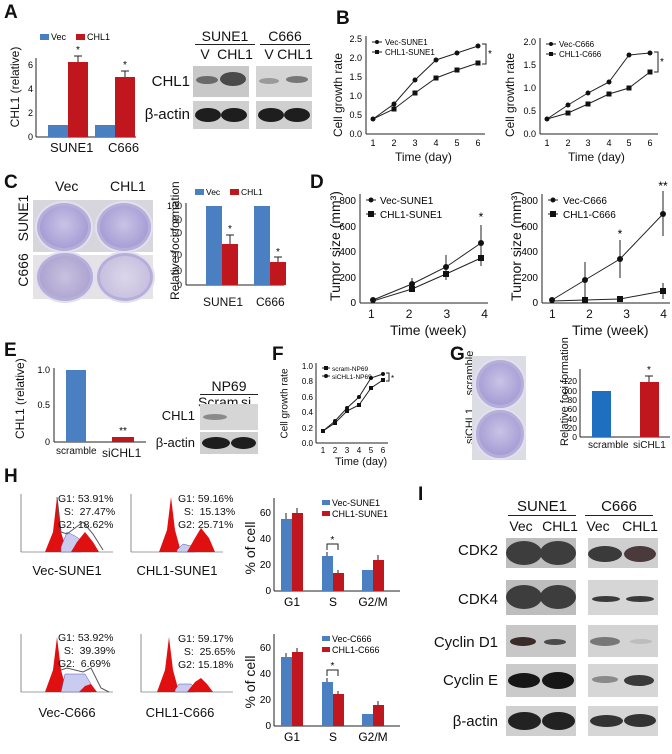  I want to click on i-row-actin: β-actin, so click(475, 721).